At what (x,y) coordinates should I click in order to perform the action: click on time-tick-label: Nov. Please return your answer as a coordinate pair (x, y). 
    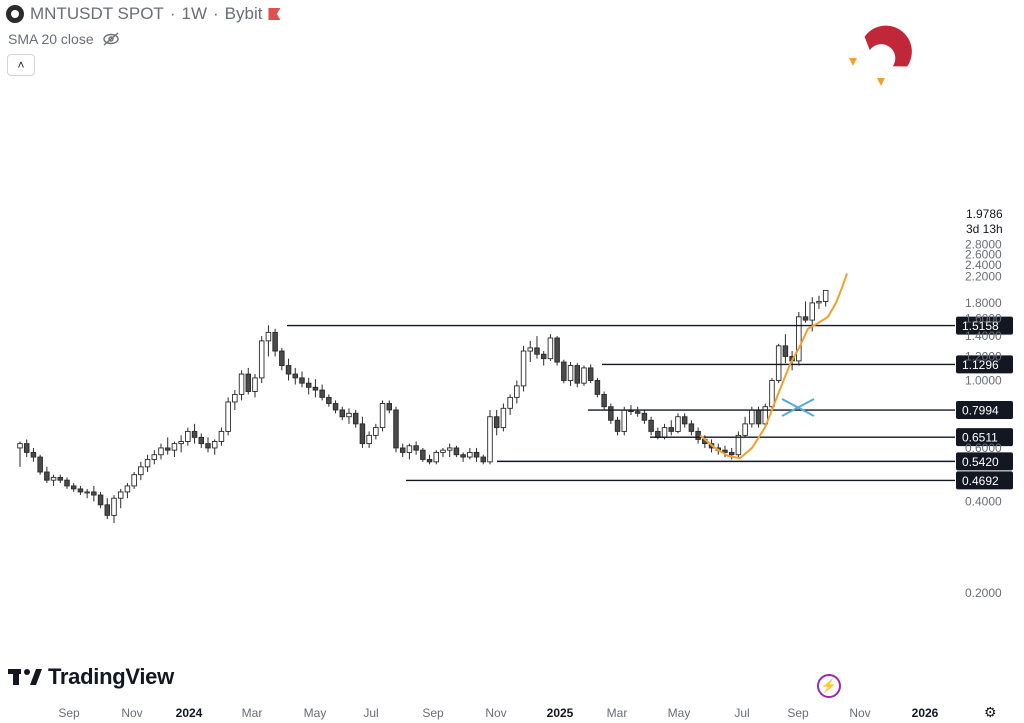
    Looking at the image, I should click on (131, 713).